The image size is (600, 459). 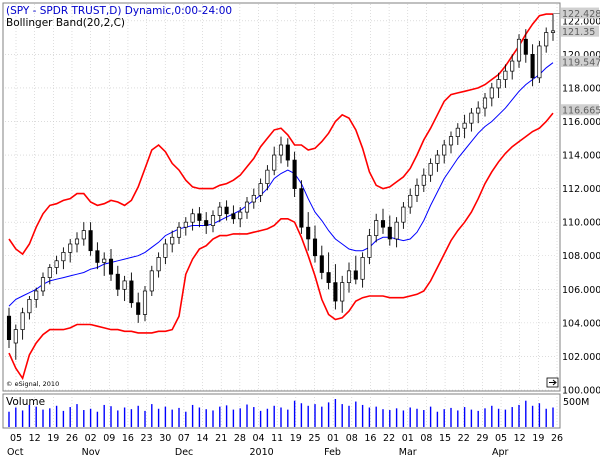 I want to click on x-tick-label: 02, so click(x=91, y=438).